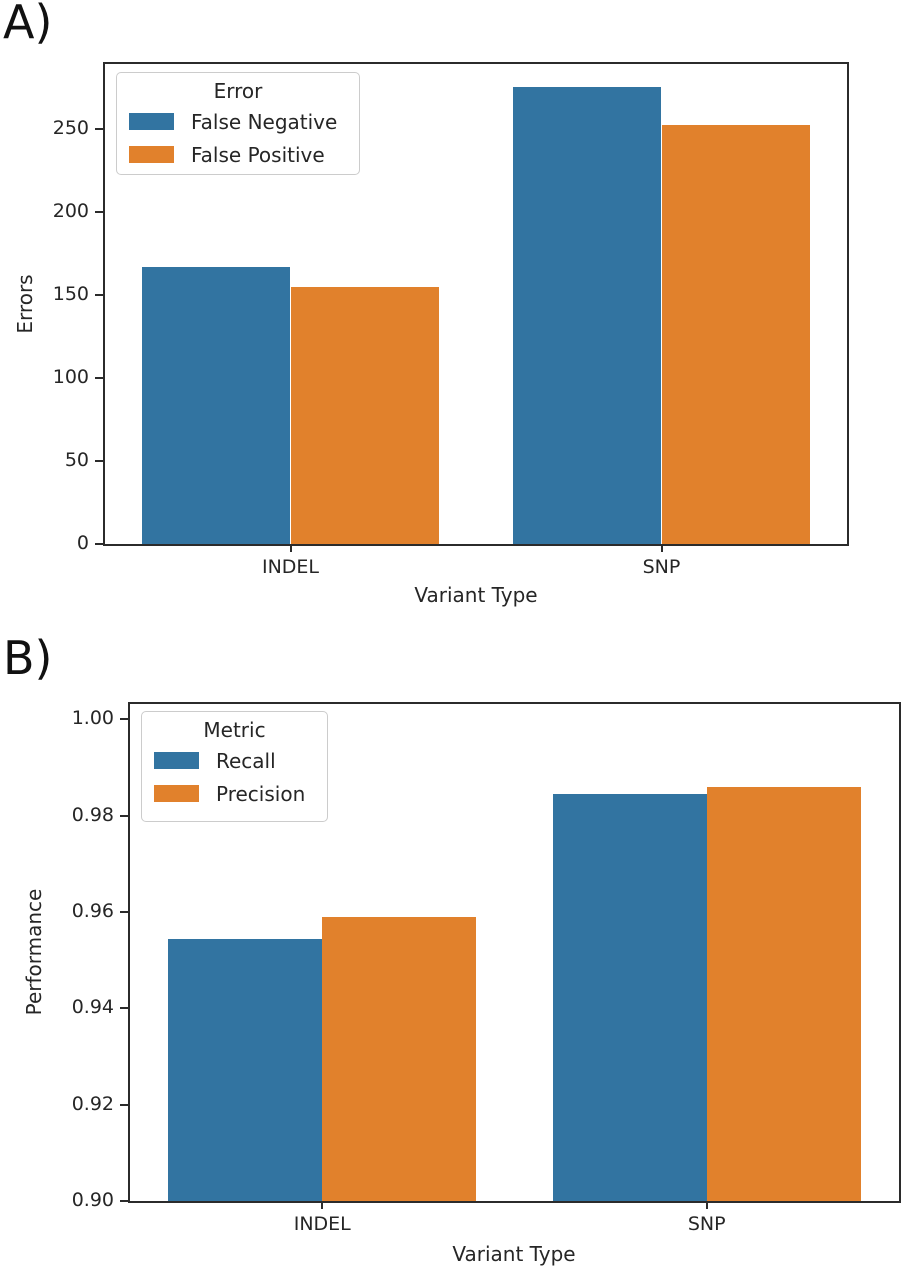  Describe the element at coordinates (92, 1007) in the screenshot. I see `y-tick-label: 0.94` at that location.